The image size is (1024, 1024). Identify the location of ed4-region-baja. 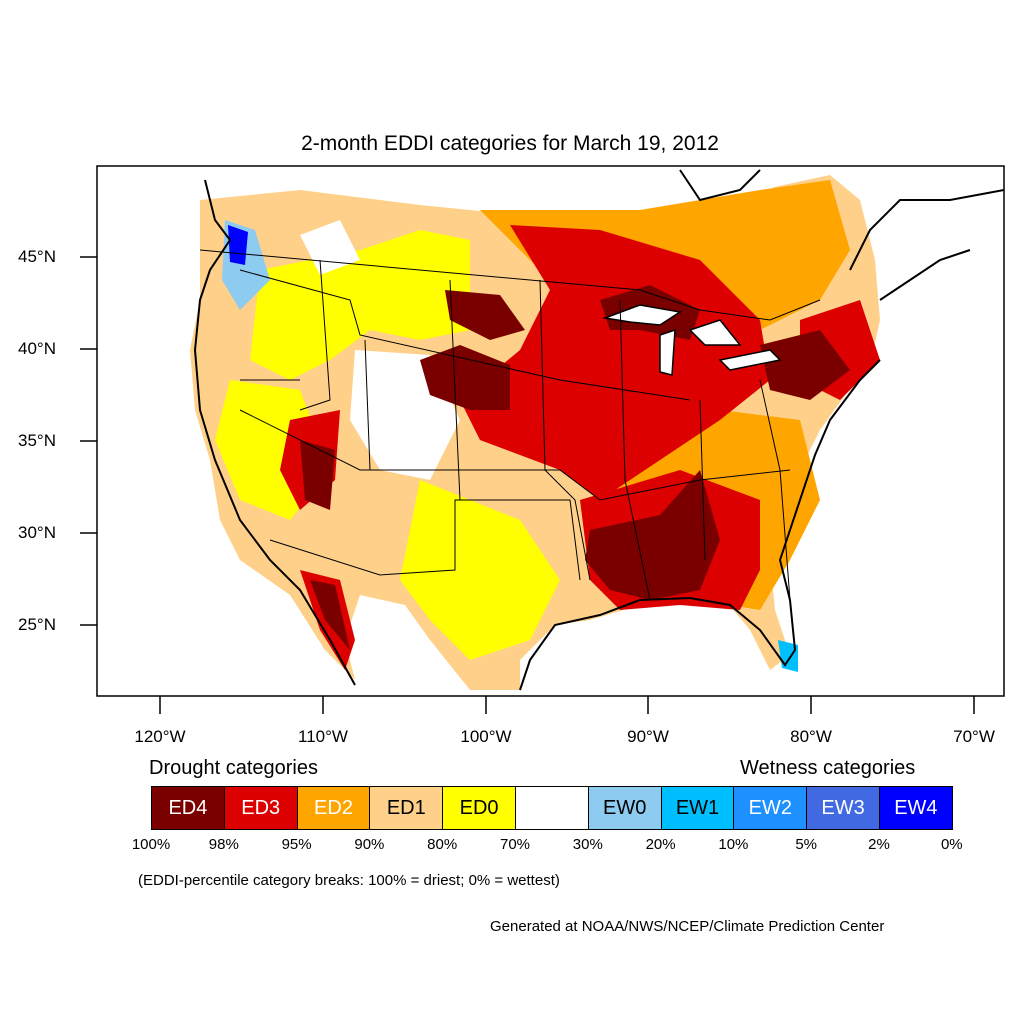
(330, 615).